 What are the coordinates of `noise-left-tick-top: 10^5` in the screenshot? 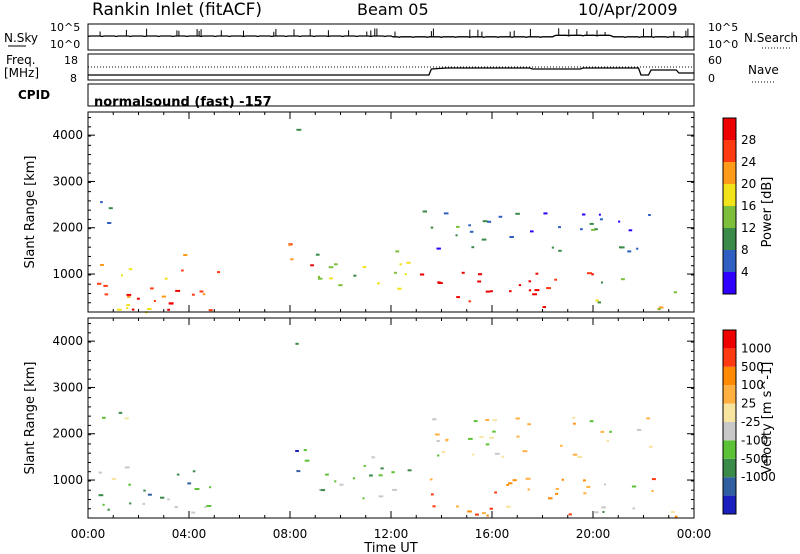 It's located at (65, 27).